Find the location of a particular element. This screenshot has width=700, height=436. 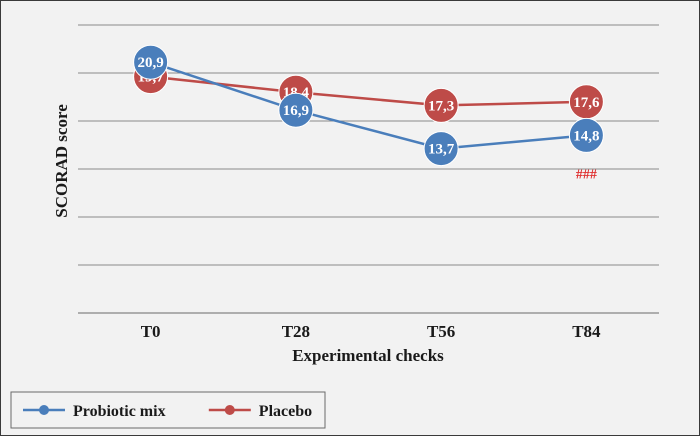

x-tick-label: T56 is located at coordinates (441, 331).